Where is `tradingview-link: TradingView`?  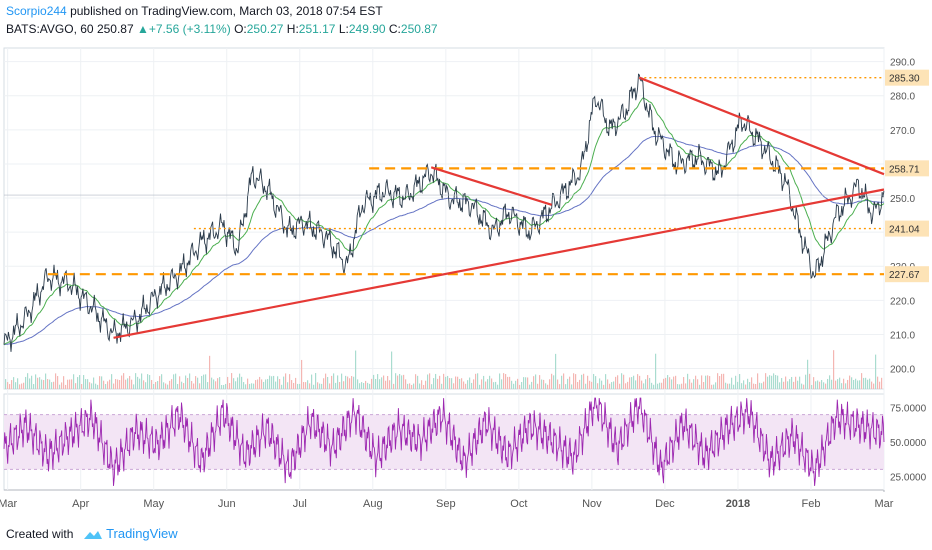
tradingview-link: TradingView is located at coordinates (142, 533).